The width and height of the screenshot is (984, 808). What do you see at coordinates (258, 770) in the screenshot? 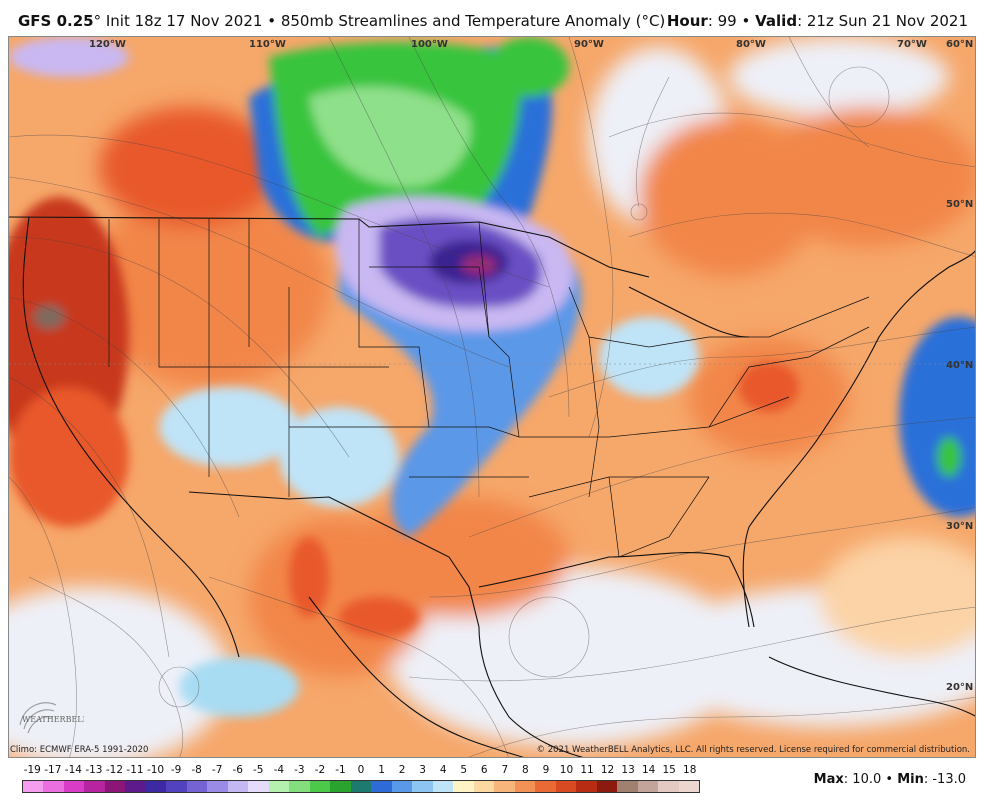
I see `color-scale-label: -5` at bounding box center [258, 770].